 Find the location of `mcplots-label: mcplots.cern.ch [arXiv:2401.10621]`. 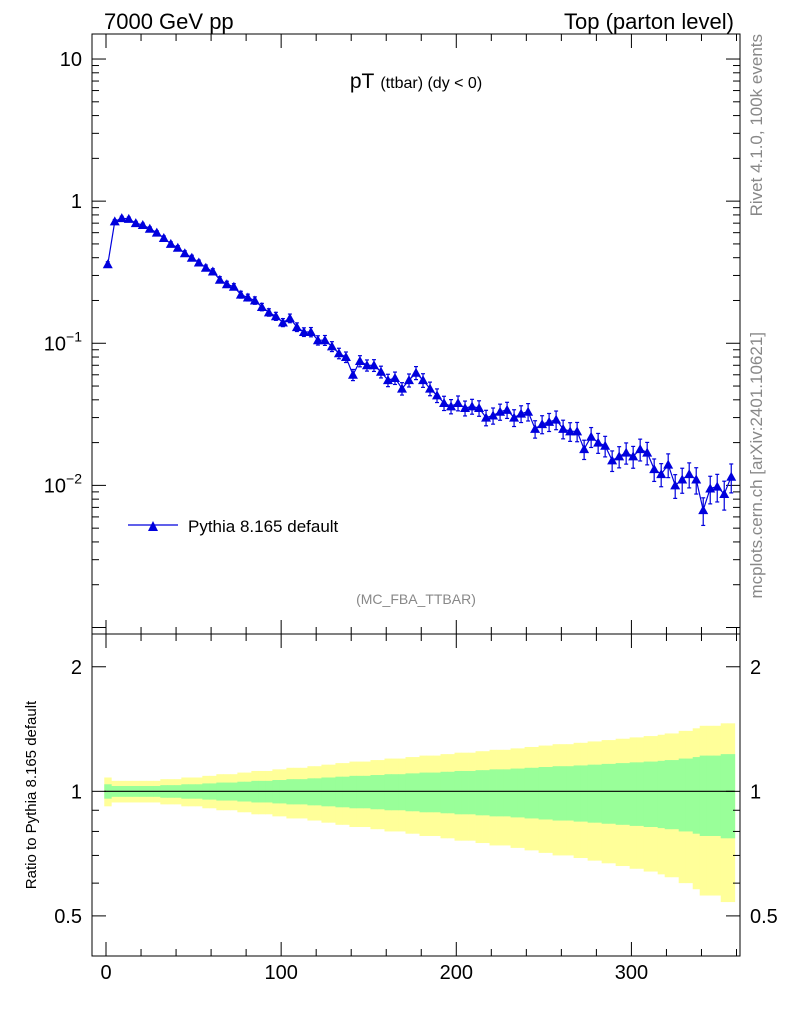

mcplots-label: mcplots.cern.ch [arXiv:2401.10621] is located at coordinates (756, 465).